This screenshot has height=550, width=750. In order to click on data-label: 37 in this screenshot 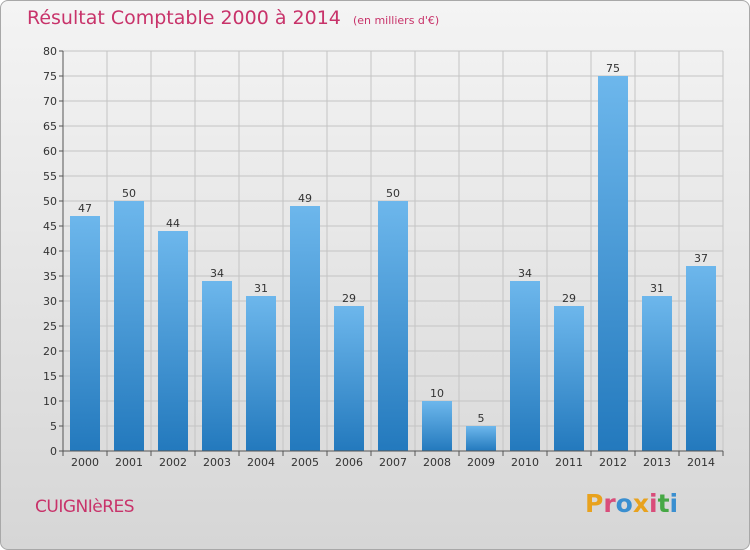, I will do `click(701, 258)`.